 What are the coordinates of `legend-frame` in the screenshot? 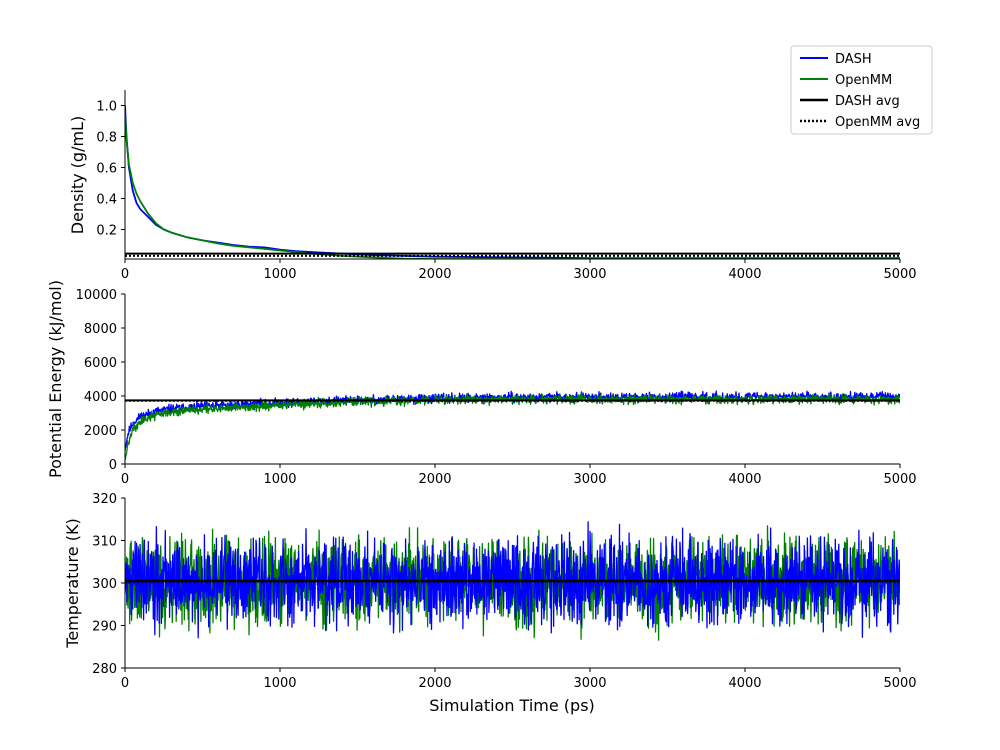 It's located at (861, 90).